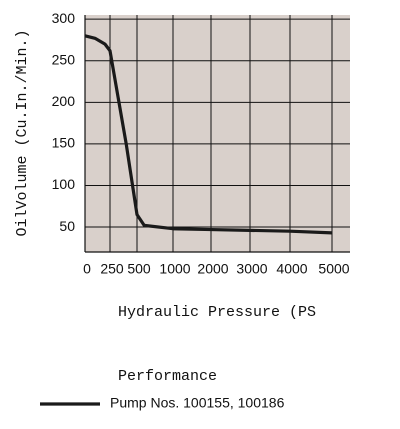 Image resolution: width=400 pixels, height=429 pixels. I want to click on y-tick-label: 50, so click(67, 226).